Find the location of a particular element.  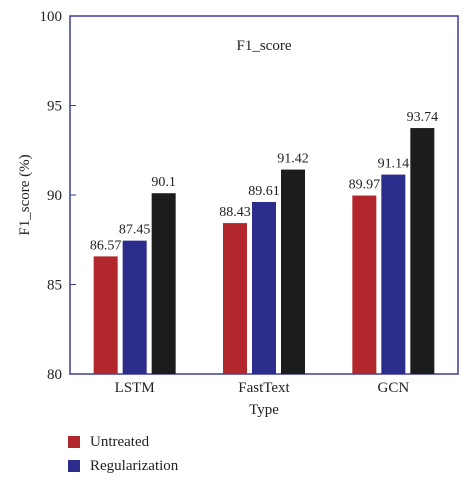

x-axis: LSTM FastText GCN is located at coordinates (262, 382).